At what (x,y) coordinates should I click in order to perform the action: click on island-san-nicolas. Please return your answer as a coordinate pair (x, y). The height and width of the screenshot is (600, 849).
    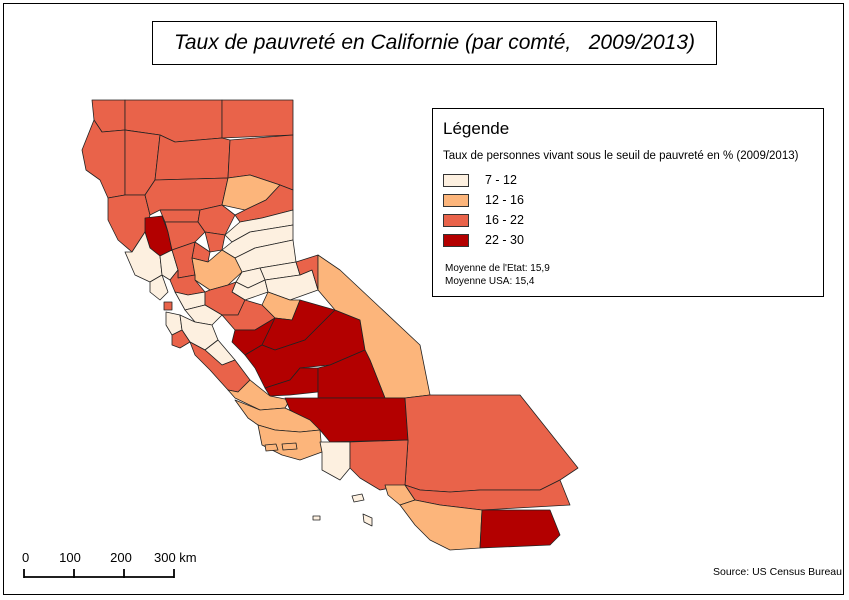
    Looking at the image, I should click on (316, 518).